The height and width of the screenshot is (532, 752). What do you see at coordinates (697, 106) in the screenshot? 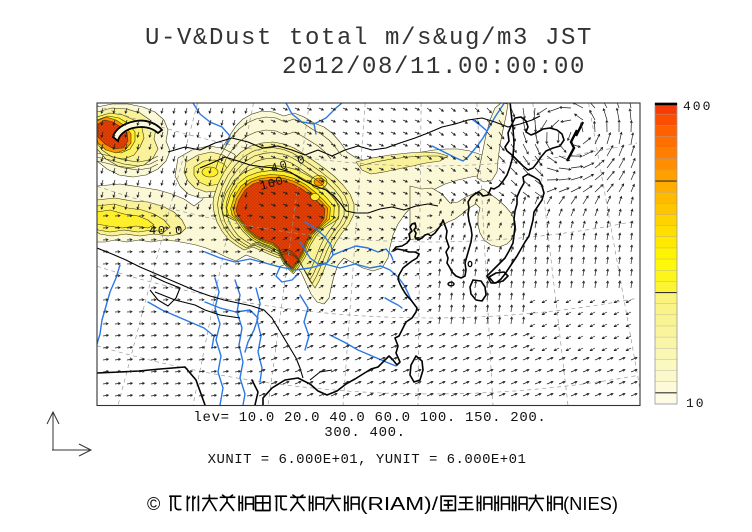
I see `svg-text: 400` at bounding box center [697, 106].